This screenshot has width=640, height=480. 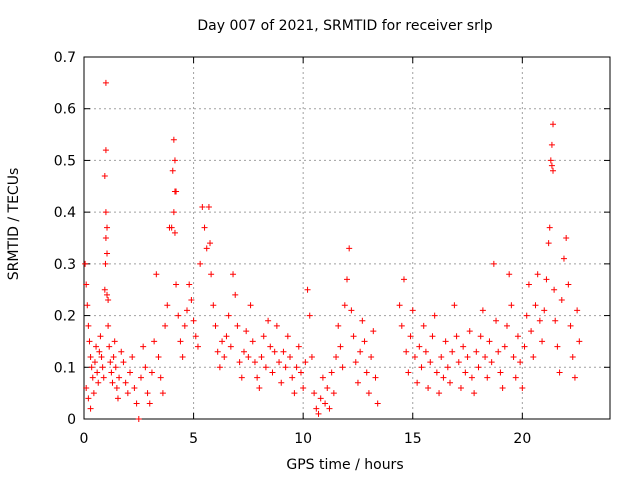 What do you see at coordinates (65, 213) in the screenshot?
I see `y-tick-label: 0.4` at bounding box center [65, 213].